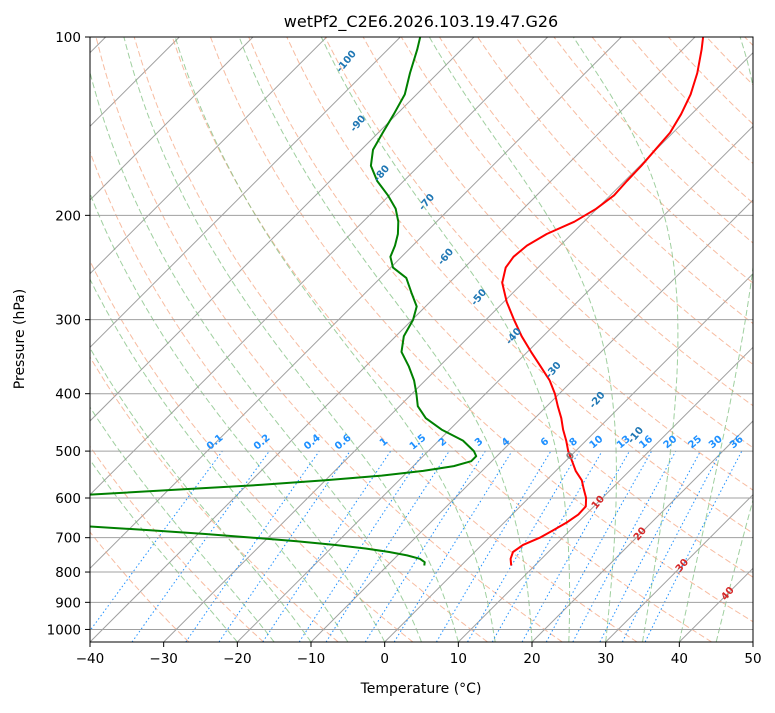 The width and height of the screenshot is (775, 713). I want to click on y-tick-label: 400, so click(68, 395).